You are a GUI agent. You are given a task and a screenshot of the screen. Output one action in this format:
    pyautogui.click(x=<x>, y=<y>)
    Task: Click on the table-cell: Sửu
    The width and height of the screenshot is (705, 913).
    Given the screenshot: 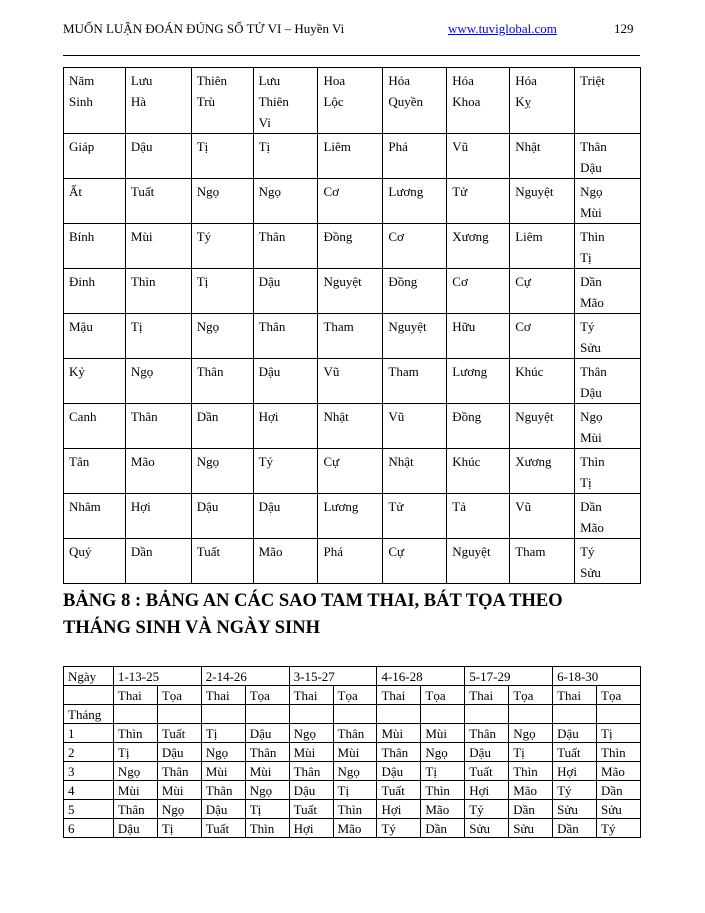 What is the action you would take?
    pyautogui.click(x=531, y=828)
    